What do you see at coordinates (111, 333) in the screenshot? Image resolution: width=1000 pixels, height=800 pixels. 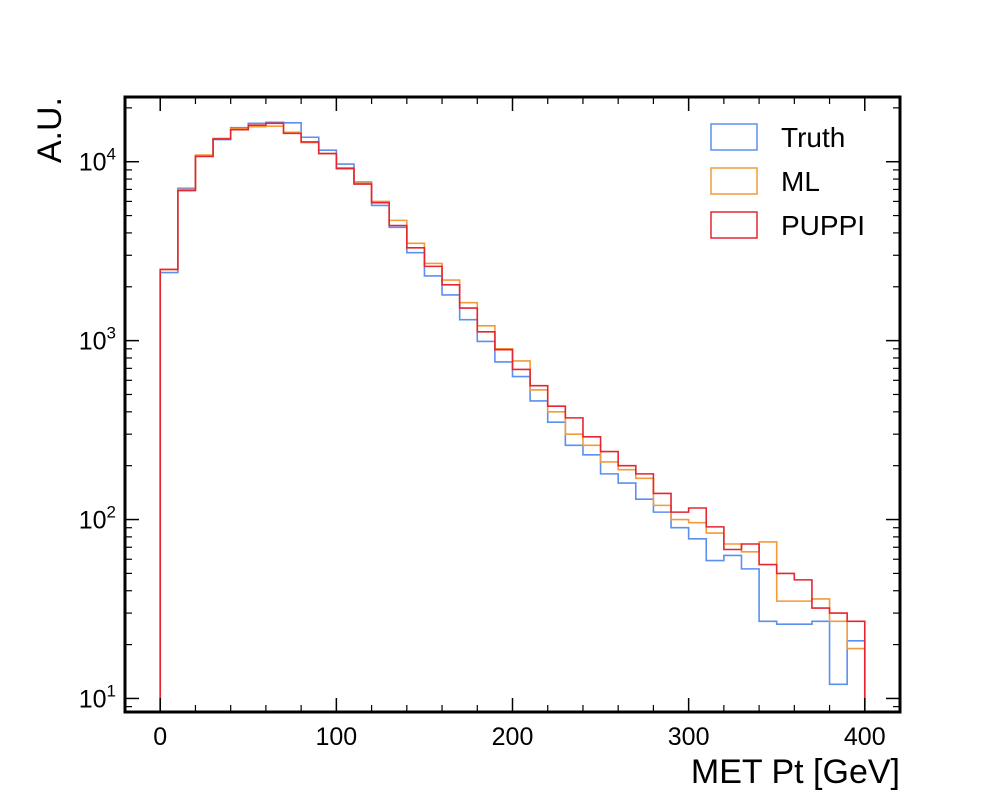 I see `y-tick-exponent: 3` at bounding box center [111, 333].